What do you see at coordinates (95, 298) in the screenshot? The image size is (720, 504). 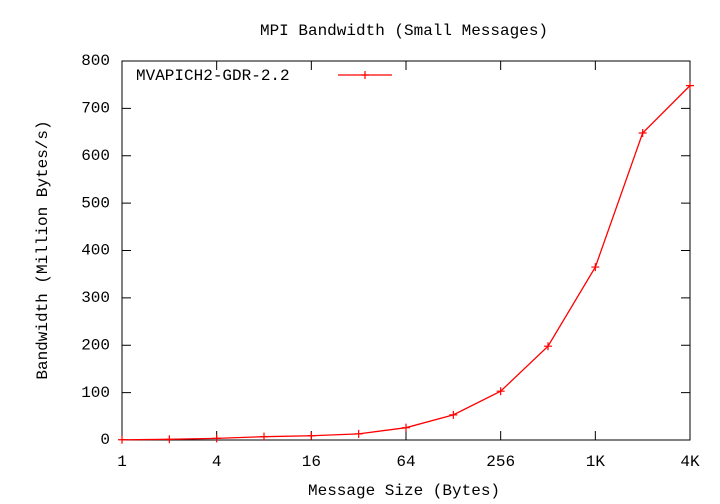 I see `y-tick-label: 300` at bounding box center [95, 298].